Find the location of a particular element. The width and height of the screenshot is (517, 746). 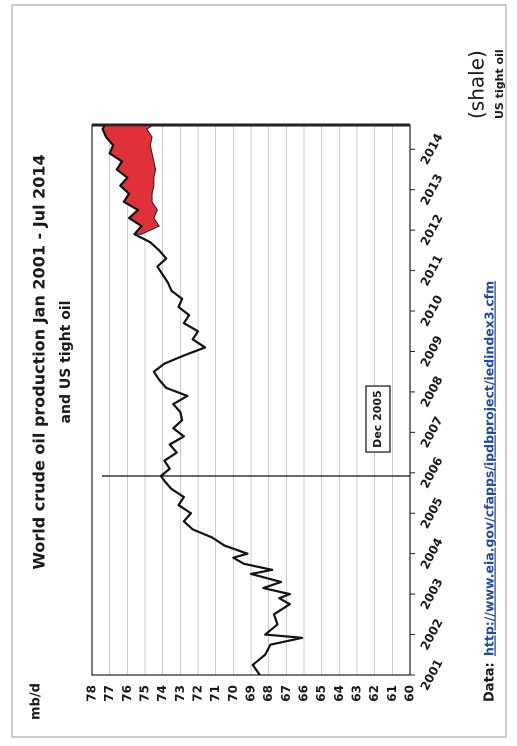

x-tick-label: 2011 is located at coordinates (432, 270).